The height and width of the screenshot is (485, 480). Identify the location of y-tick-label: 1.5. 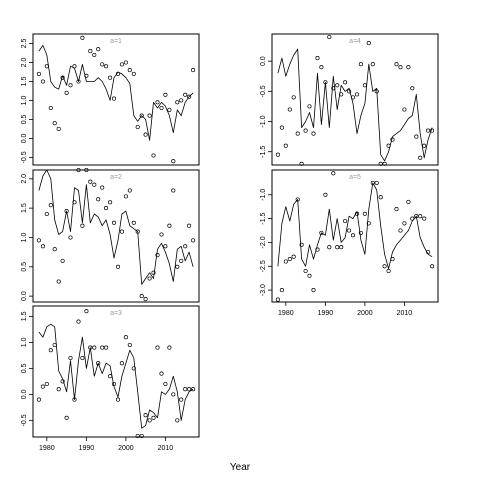
(24, 316).